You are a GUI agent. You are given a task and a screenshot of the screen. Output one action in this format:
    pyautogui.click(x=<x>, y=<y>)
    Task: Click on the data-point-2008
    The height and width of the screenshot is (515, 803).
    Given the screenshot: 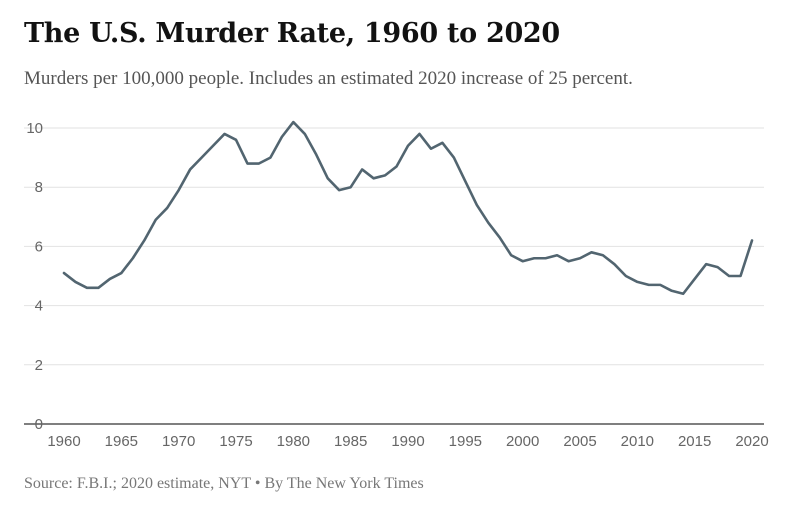 What is the action you would take?
    pyautogui.click(x=614, y=264)
    